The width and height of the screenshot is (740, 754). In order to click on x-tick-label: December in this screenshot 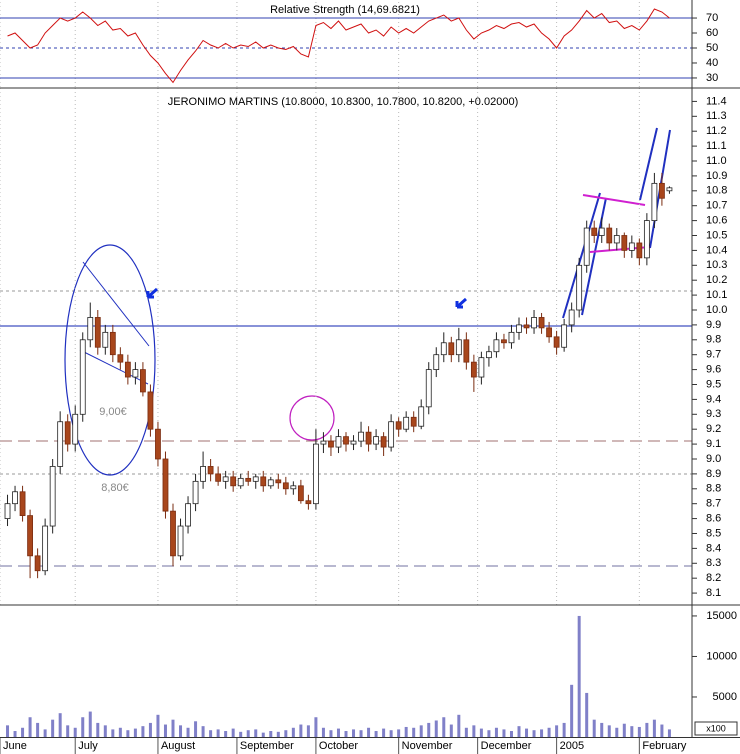, I will do `click(506, 746)`.